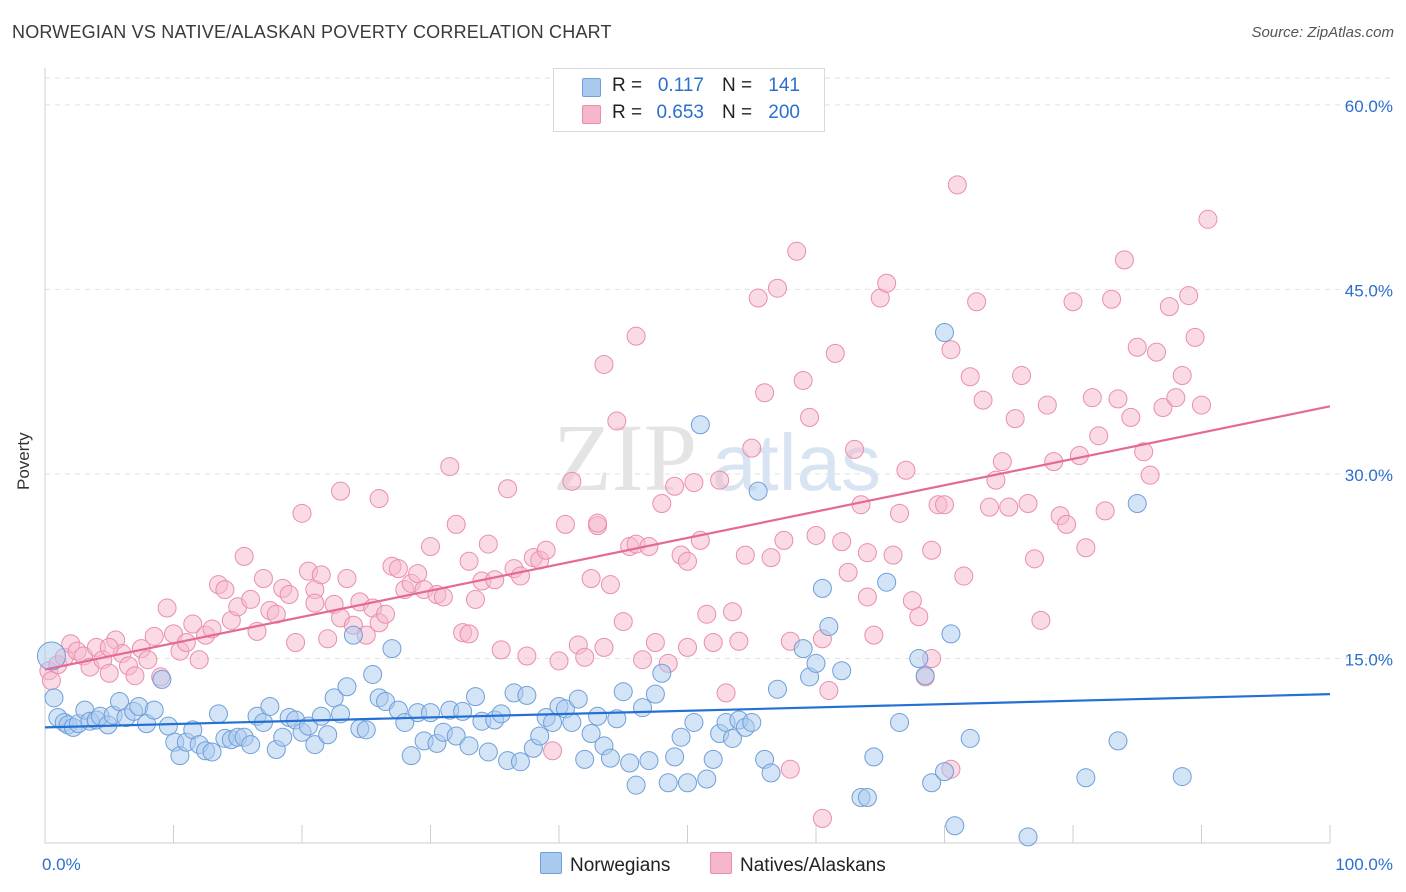 The width and height of the screenshot is (1406, 892). I want to click on bottom-legend-swatch-natives, so click(721, 863).